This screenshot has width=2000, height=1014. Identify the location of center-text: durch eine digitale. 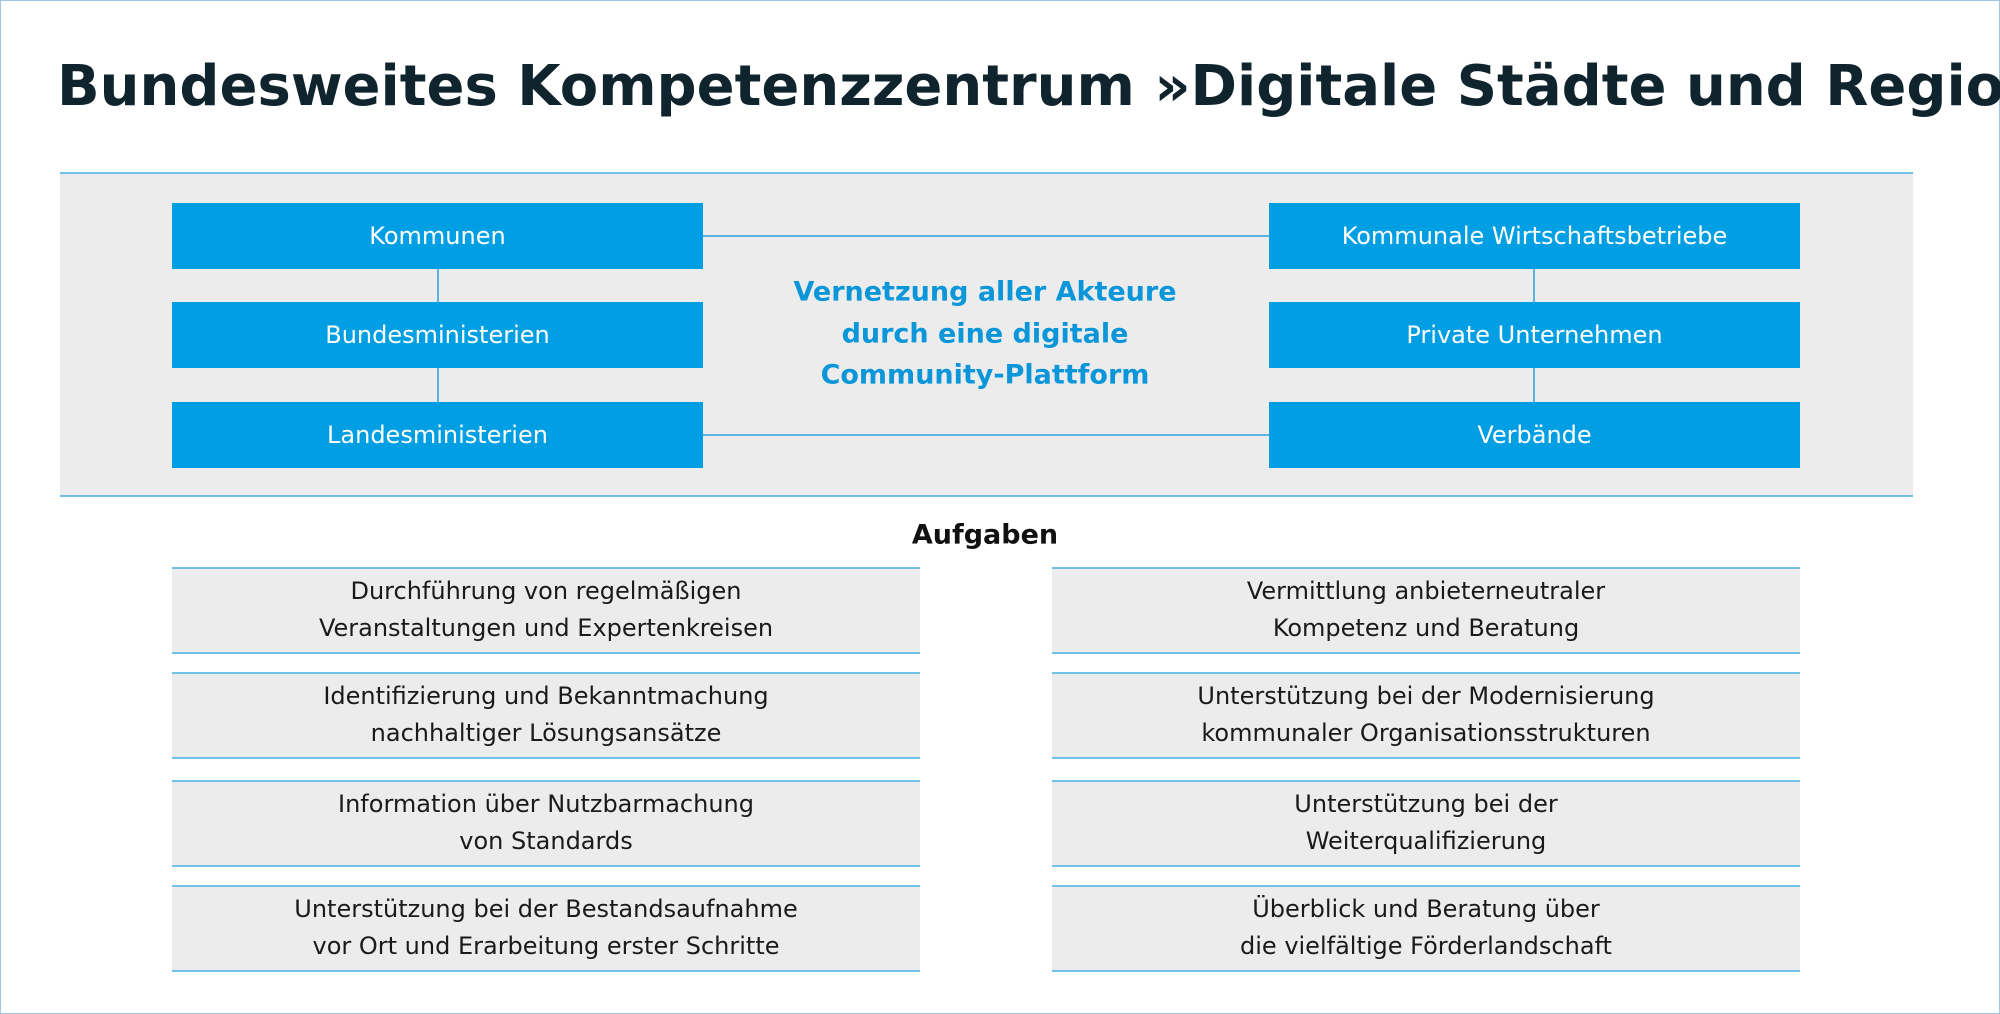
(985, 334).